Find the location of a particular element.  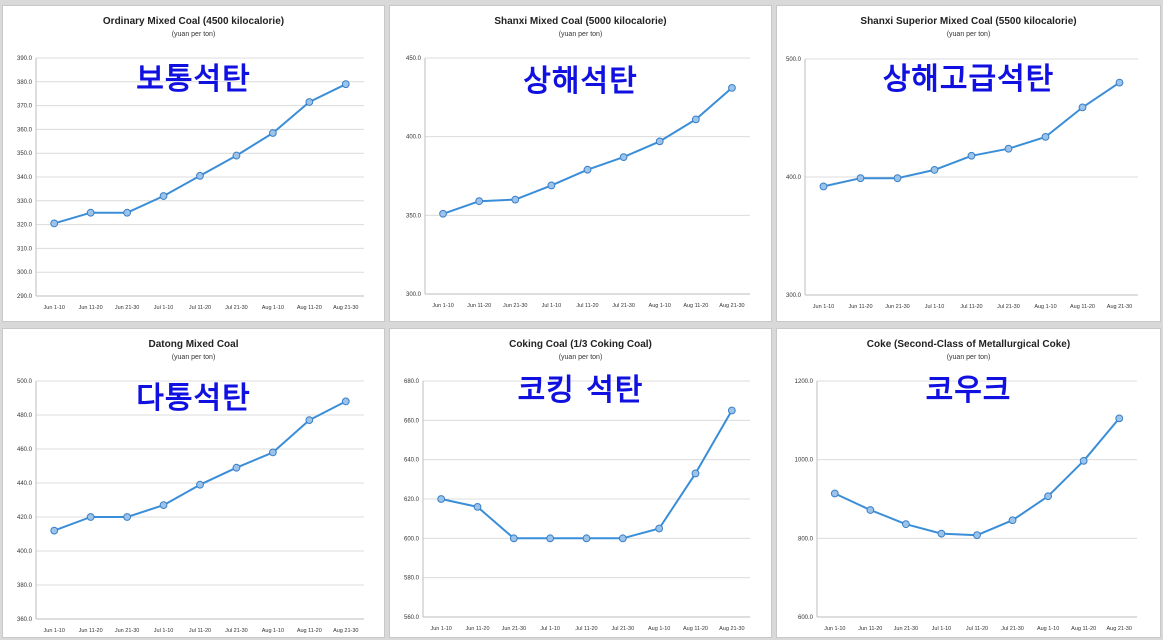

chart-title: Coking Coal (1/3 Coking Coal) is located at coordinates (580, 344).